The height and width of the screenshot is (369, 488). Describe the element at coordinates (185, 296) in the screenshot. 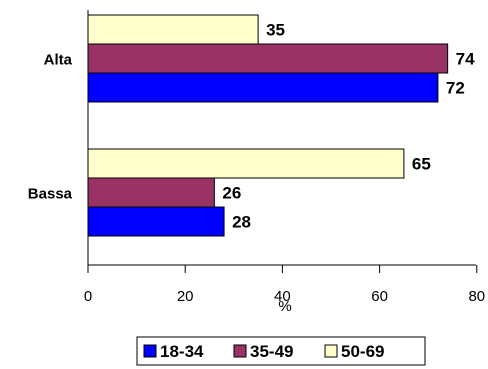

I see `x-tick-label: 20` at that location.